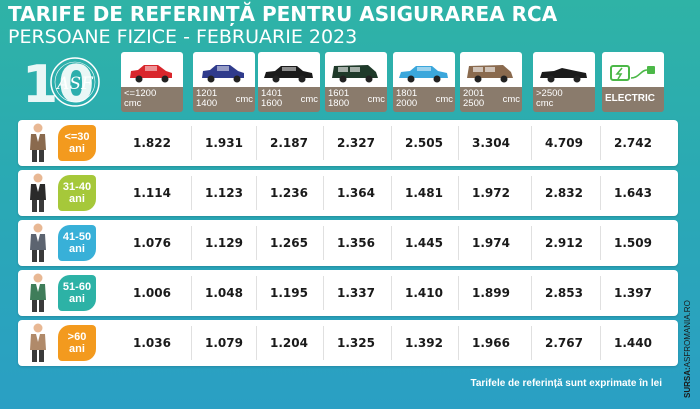  I want to click on tariff-value: 2.327, so click(356, 143).